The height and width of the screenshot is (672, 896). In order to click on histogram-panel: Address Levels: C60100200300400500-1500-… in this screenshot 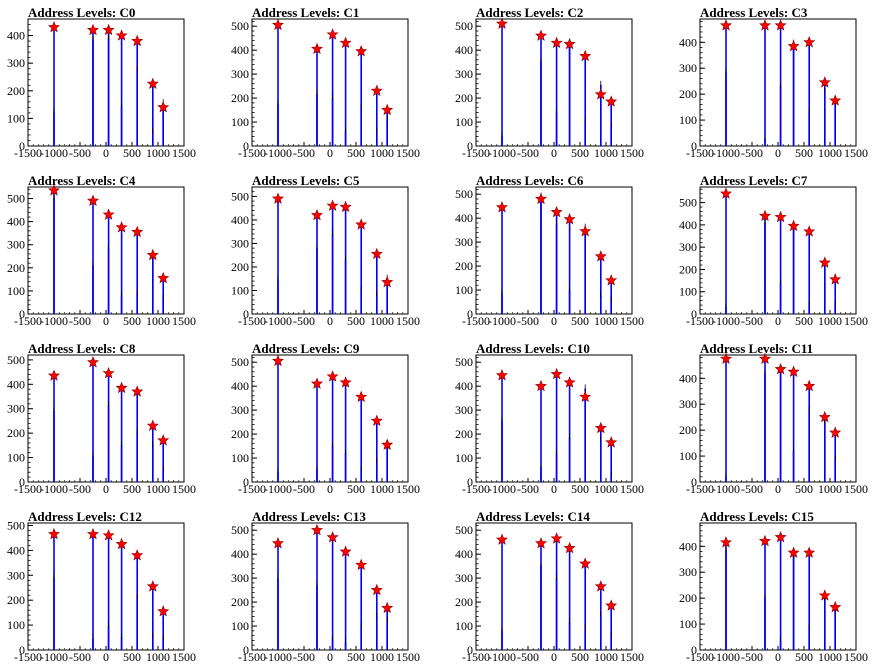, I will do `click(549, 250)`.